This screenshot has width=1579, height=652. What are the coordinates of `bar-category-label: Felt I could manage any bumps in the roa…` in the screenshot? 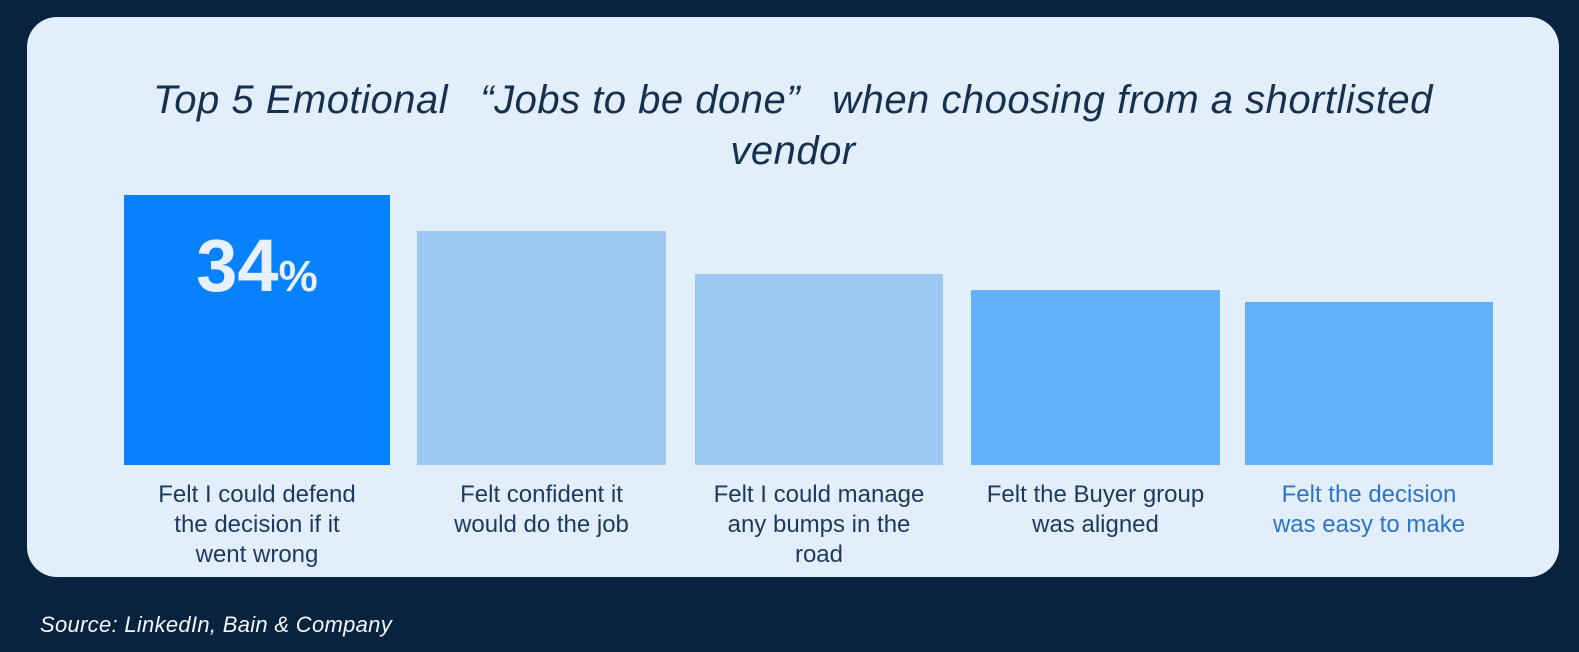 It's located at (819, 524).